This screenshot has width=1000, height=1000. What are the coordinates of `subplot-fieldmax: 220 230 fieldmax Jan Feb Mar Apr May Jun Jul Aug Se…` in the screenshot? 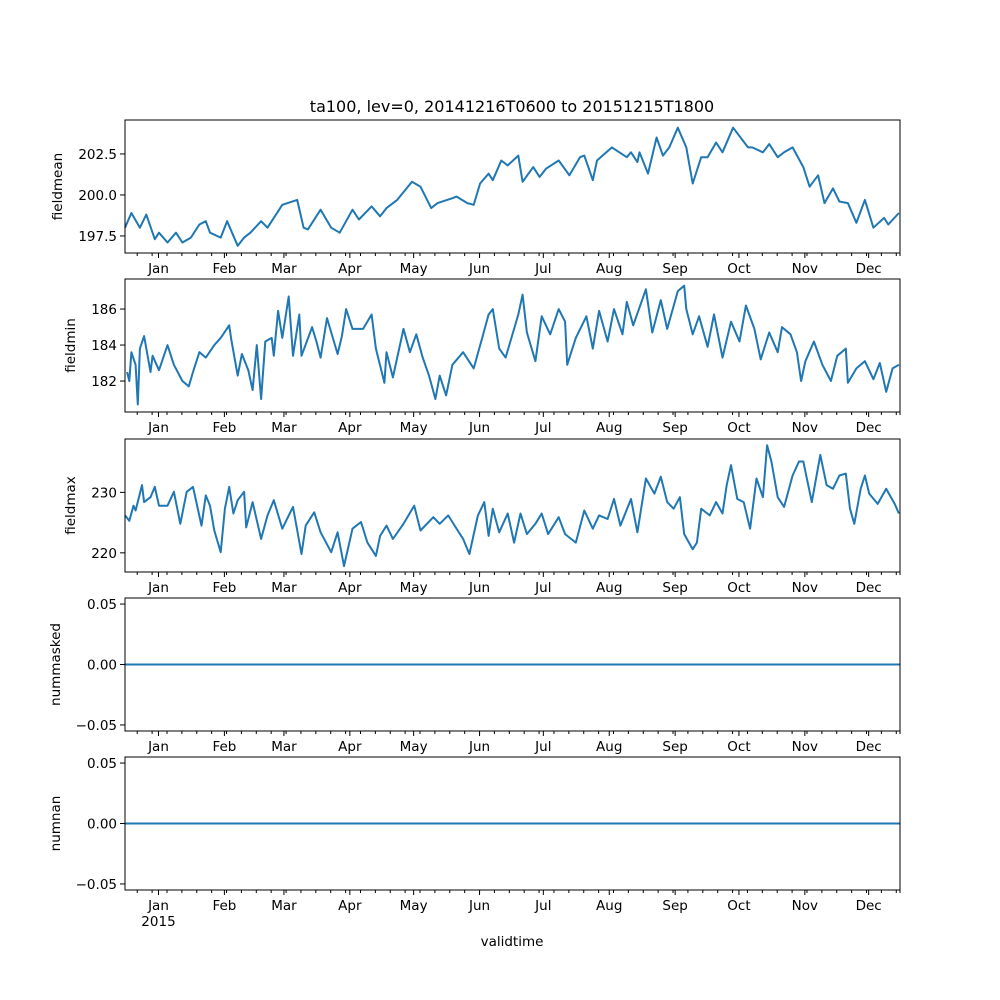 It's located at (482, 517).